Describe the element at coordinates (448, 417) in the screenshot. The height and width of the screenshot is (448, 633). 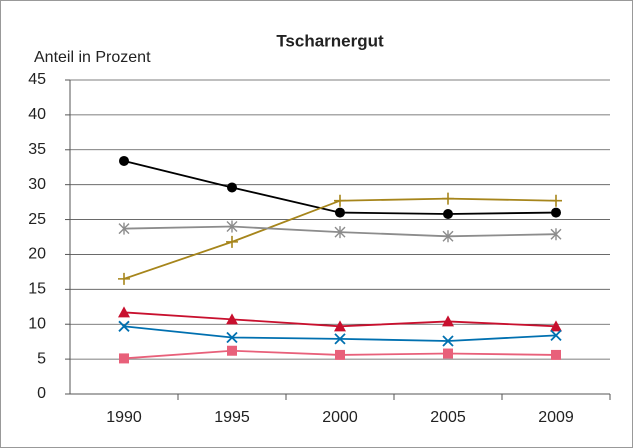
I see `x-tick-label: 2005` at that location.